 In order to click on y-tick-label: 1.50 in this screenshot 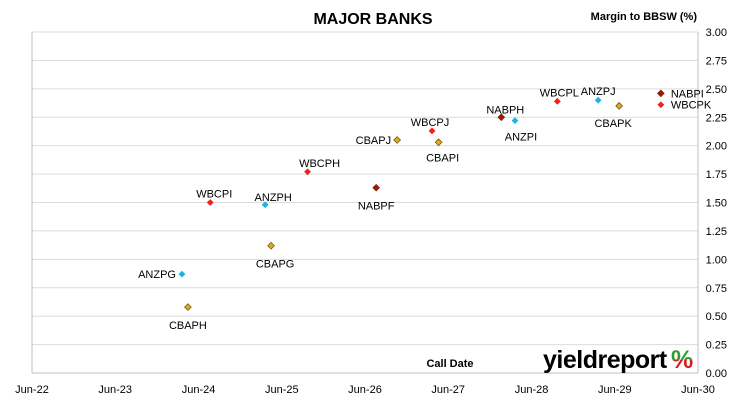, I will do `click(716, 204)`.